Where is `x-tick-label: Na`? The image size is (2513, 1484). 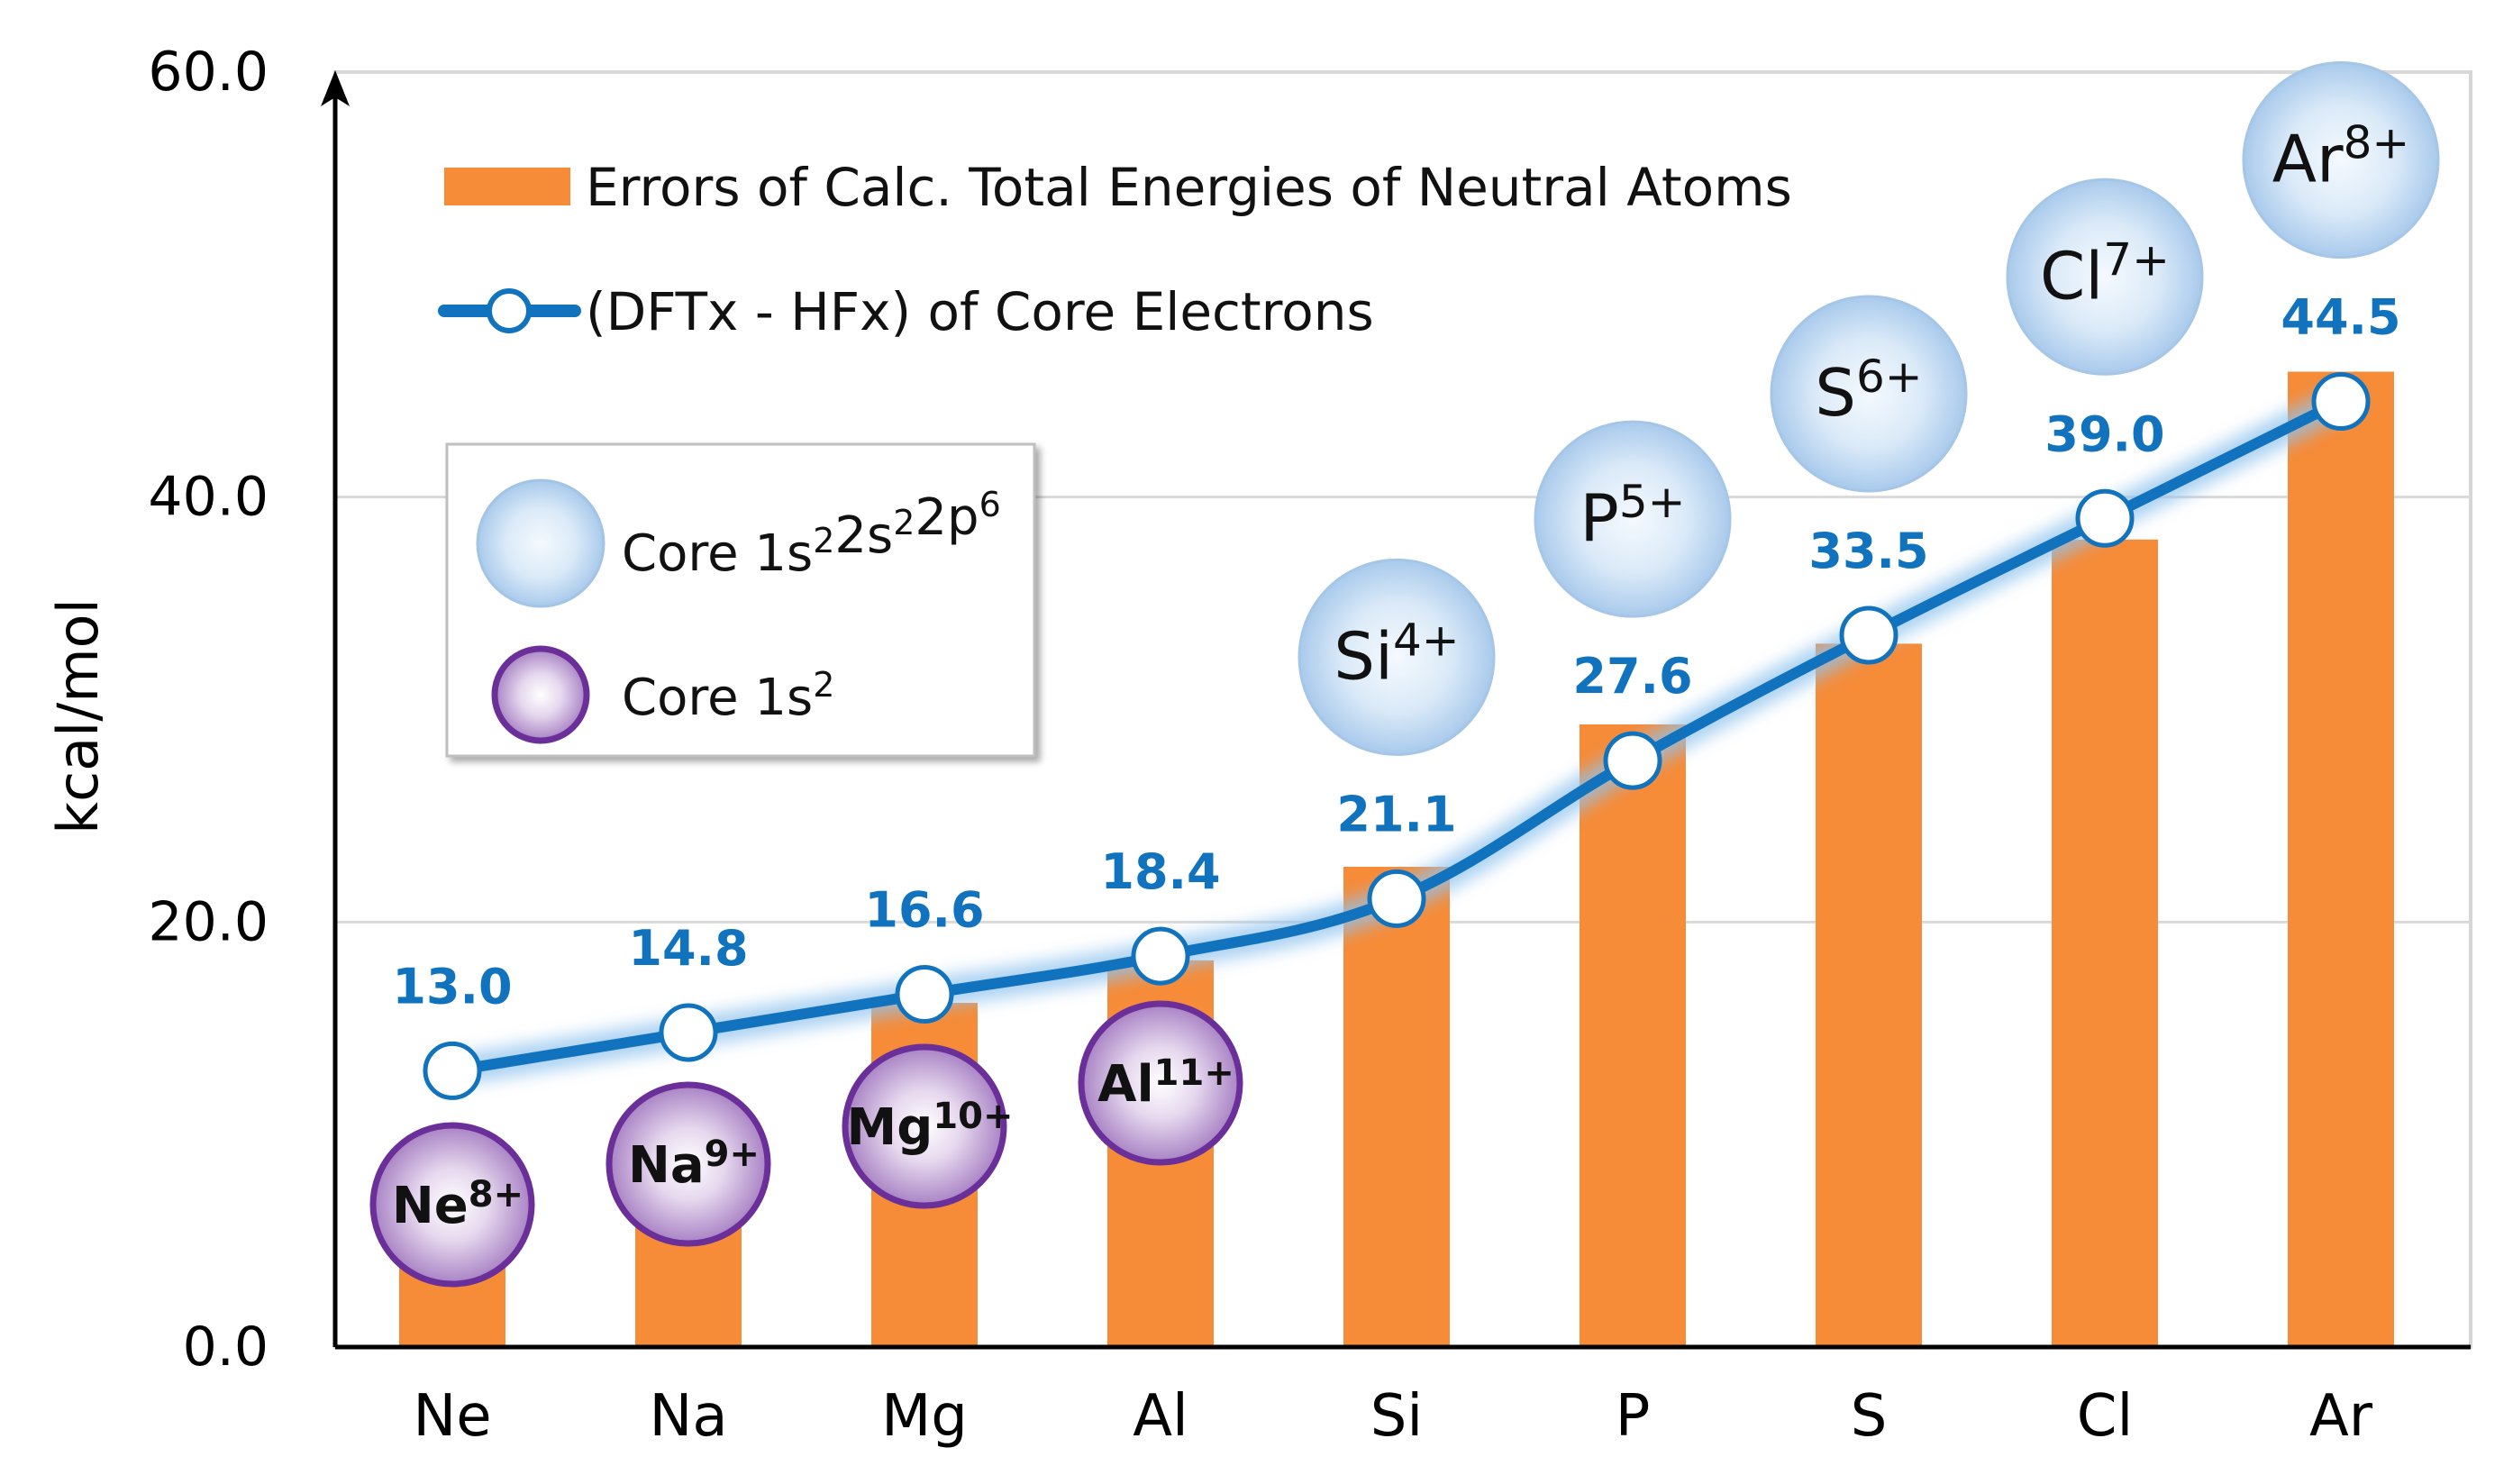 x-tick-label: Na is located at coordinates (688, 1416).